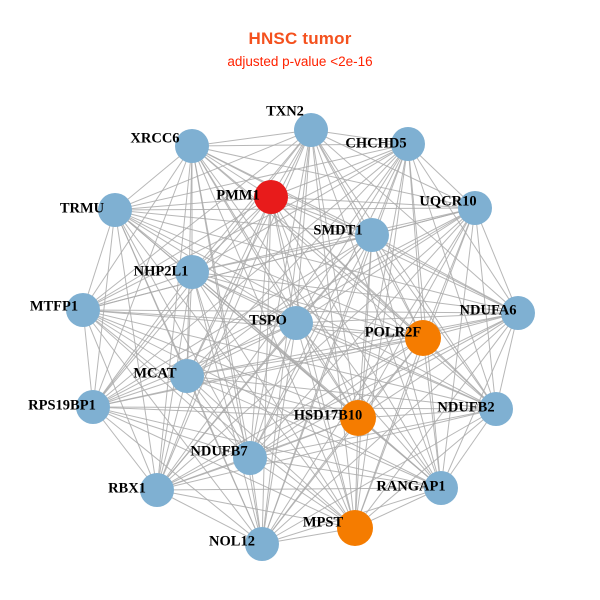 This screenshot has height=600, width=600. I want to click on graph-node-label: TSPO, so click(268, 320).